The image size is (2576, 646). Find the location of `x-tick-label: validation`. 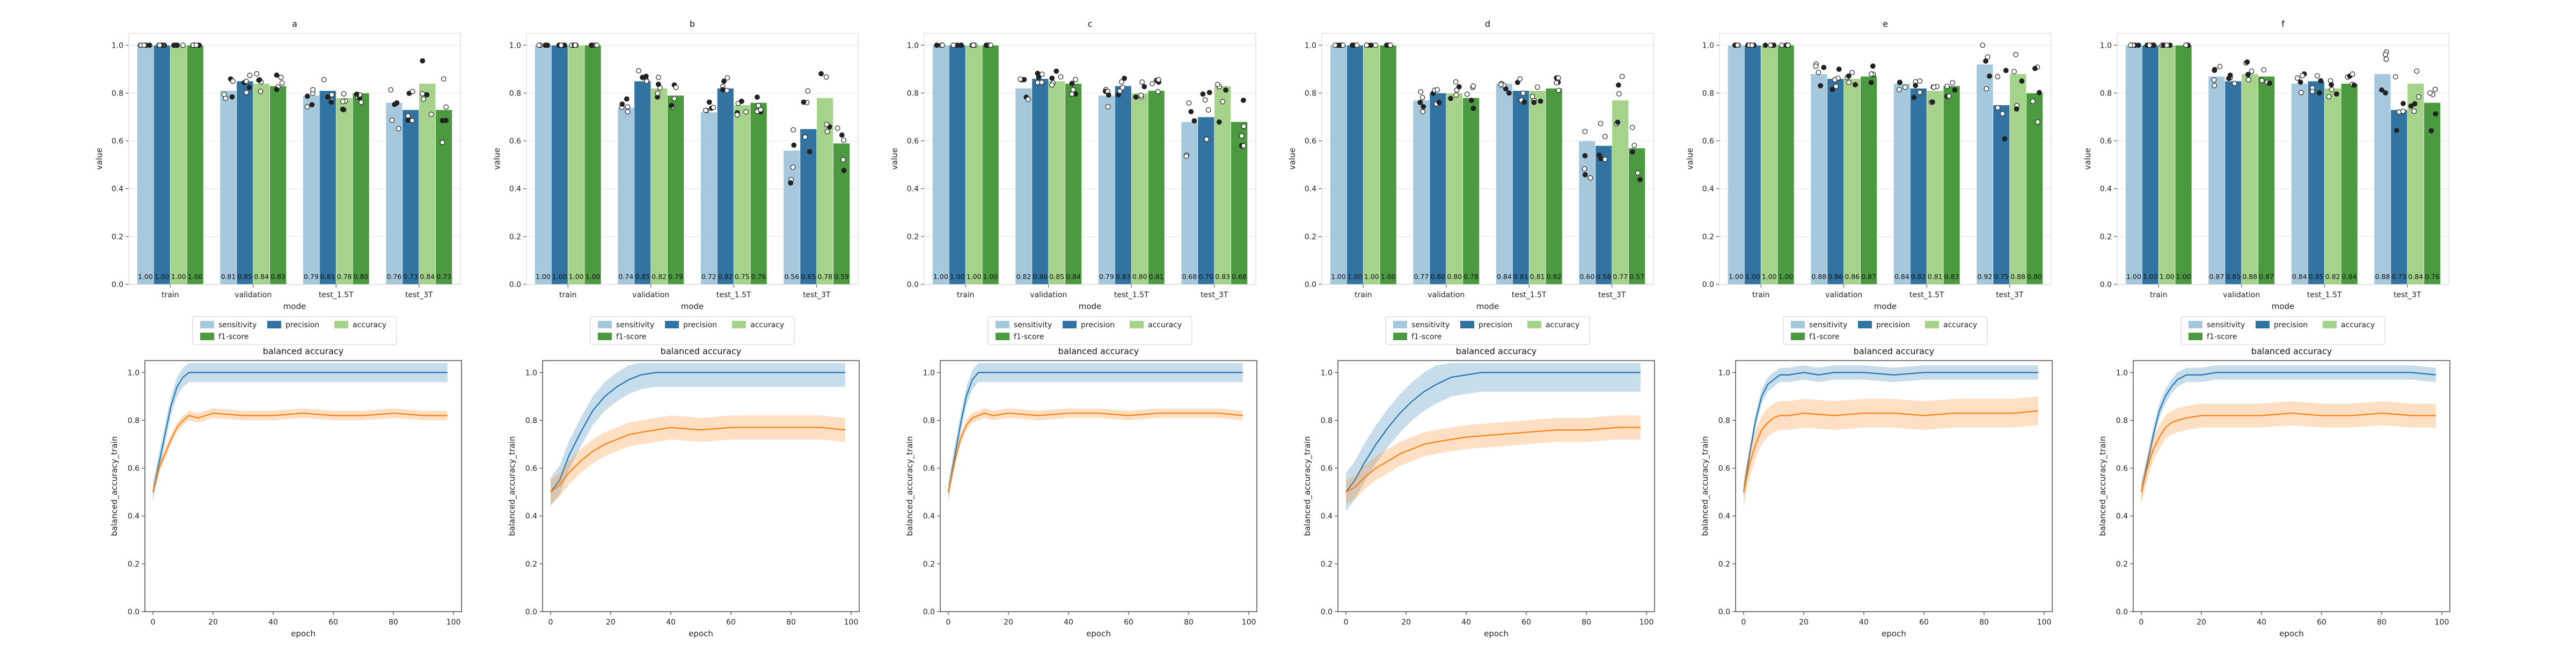

x-tick-label: validation is located at coordinates (650, 295).